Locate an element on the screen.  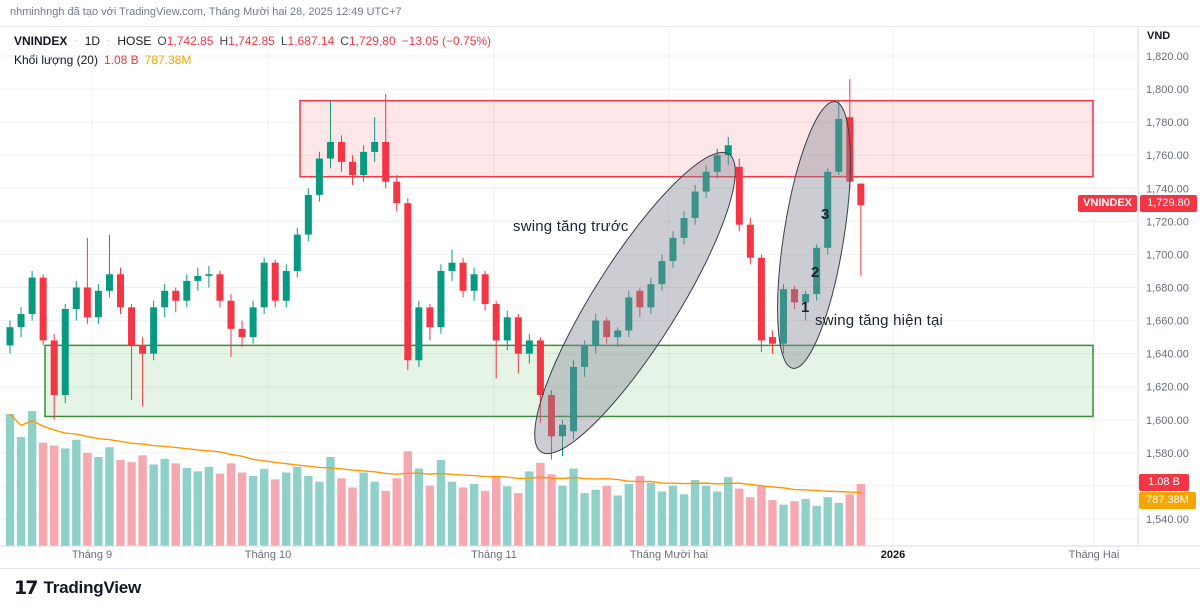
annotation-step-1: 1 is located at coordinates (805, 307).